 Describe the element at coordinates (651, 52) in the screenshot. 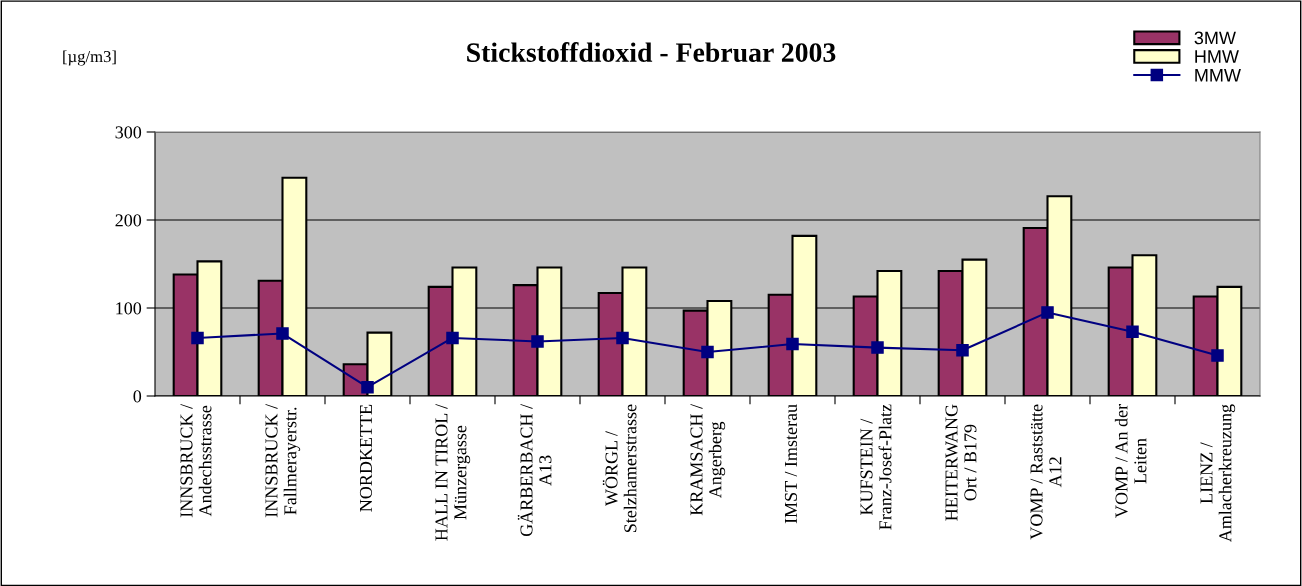

I see `chart-title: Stickstoffdioxid - Februar 2003` at that location.